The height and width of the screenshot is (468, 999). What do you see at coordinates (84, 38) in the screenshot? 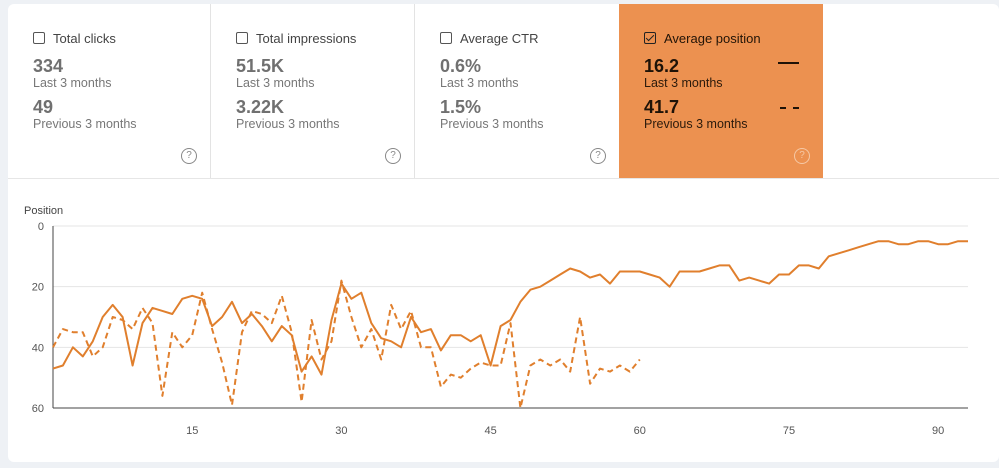
I see `card-label: Total clicks` at bounding box center [84, 38].